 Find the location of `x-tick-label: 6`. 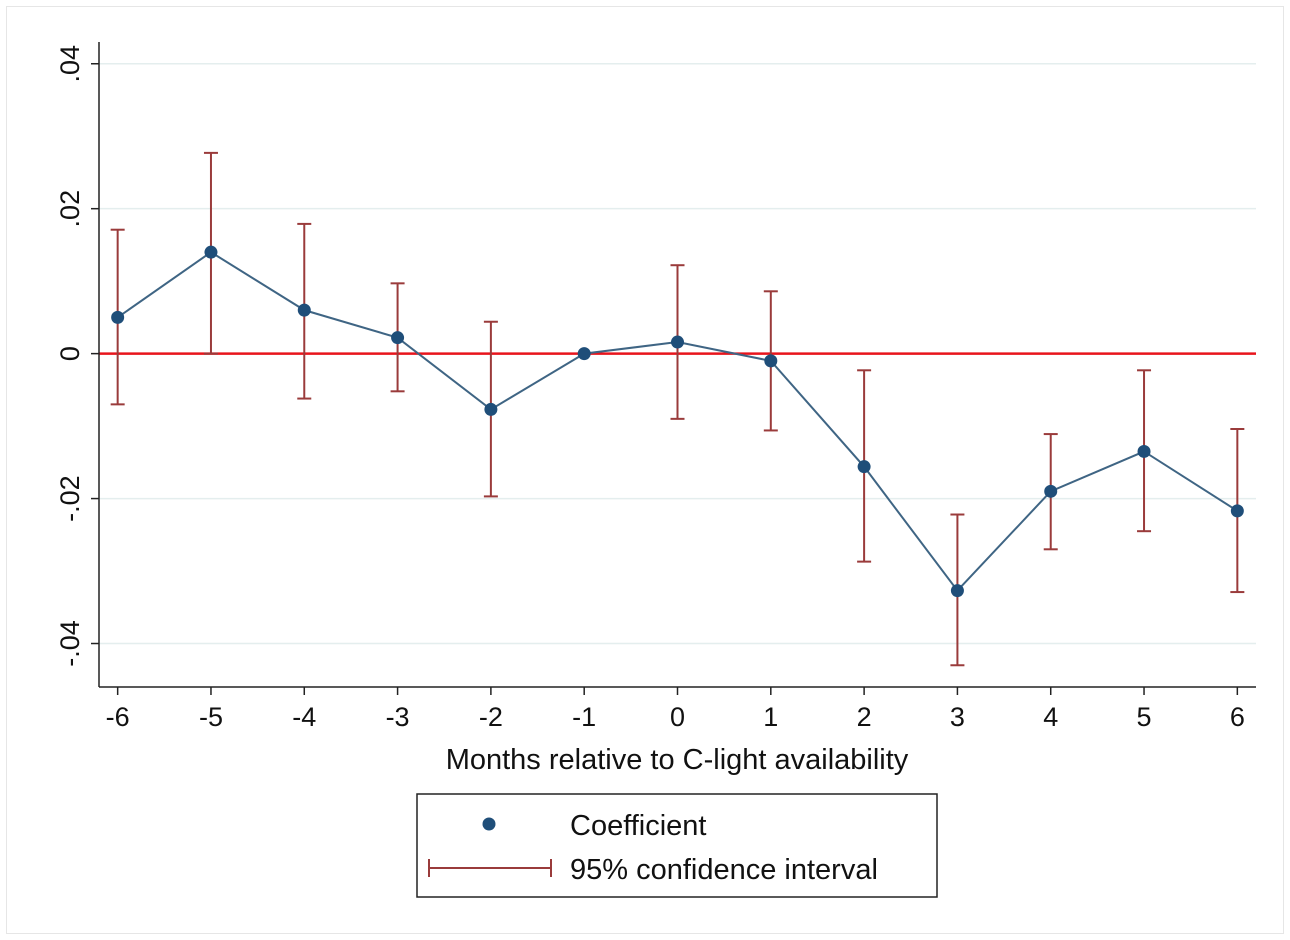

x-tick-label: 6 is located at coordinates (1237, 717).